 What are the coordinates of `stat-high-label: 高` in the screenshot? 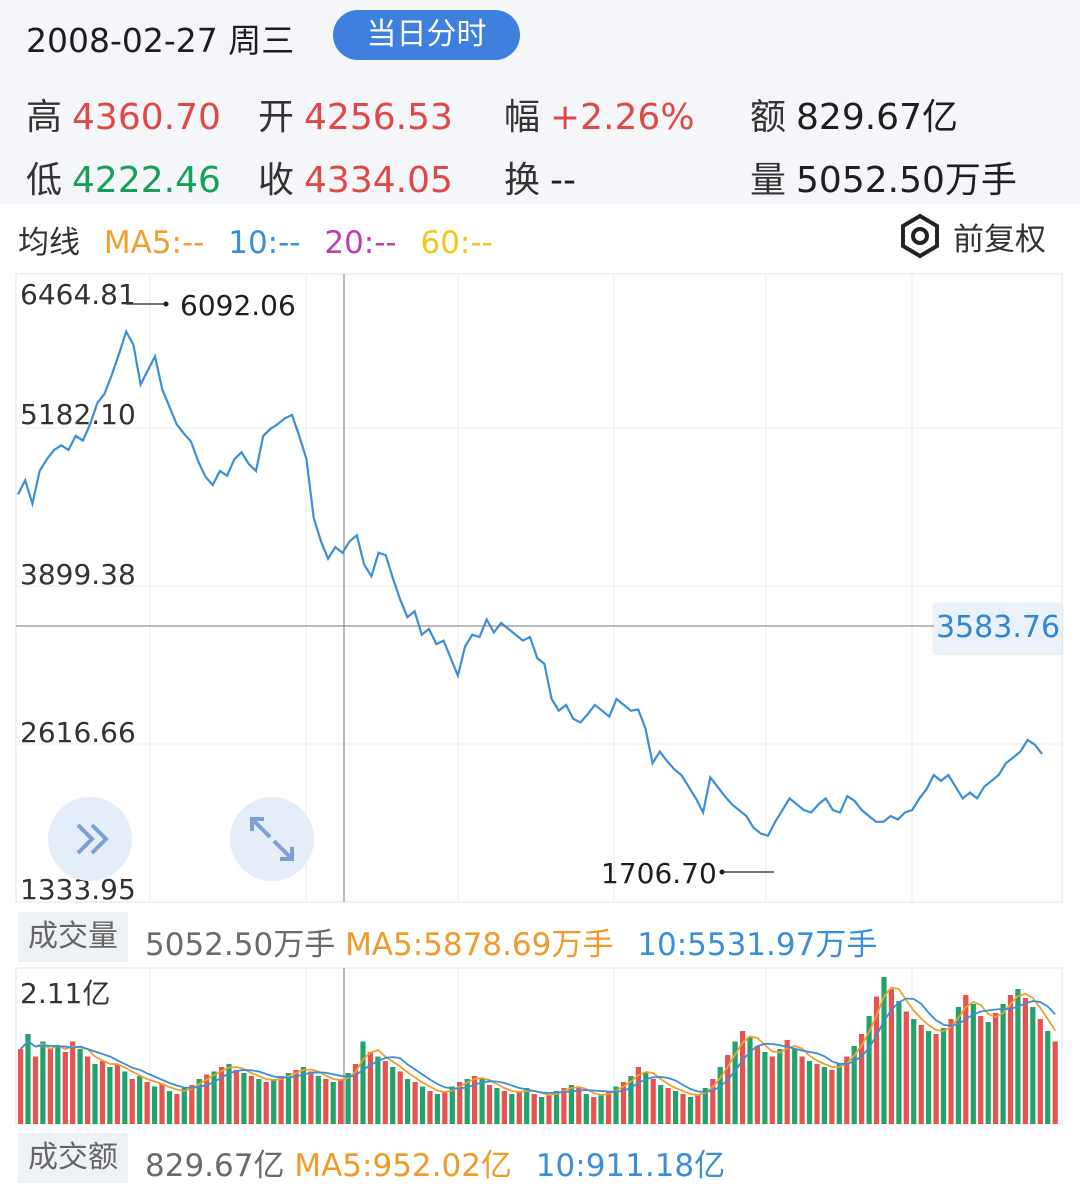 It's located at (44, 117).